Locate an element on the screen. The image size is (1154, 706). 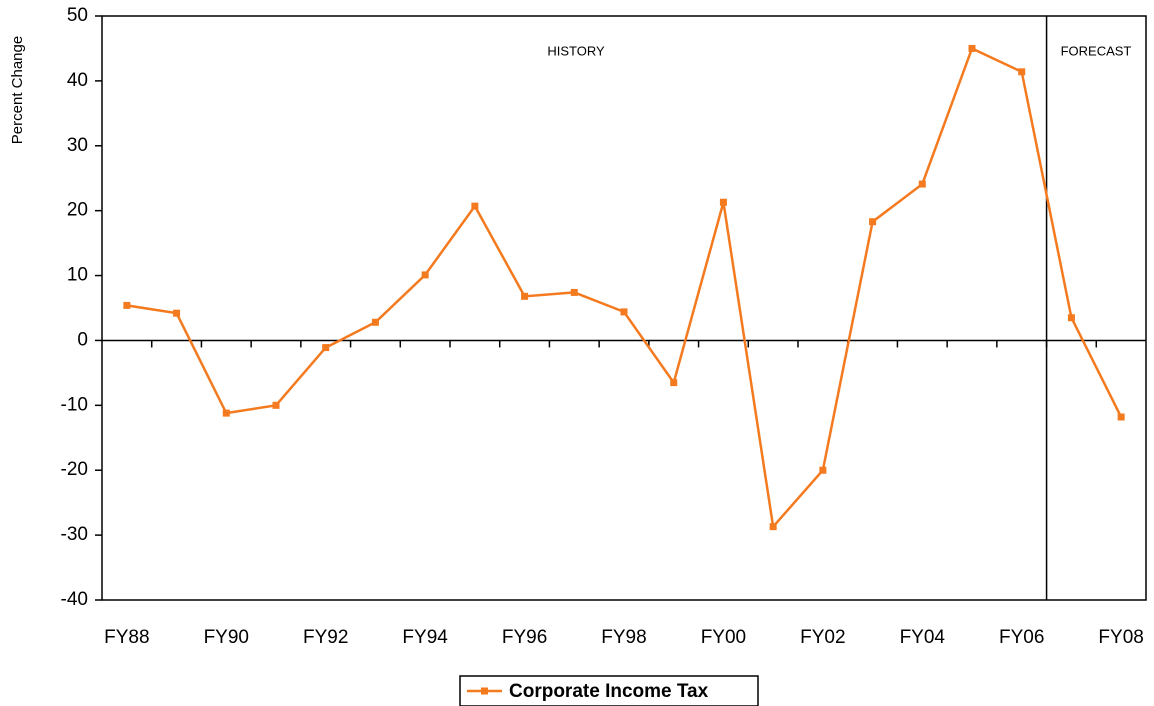
x-tick-label: FY06 is located at coordinates (1021, 637).